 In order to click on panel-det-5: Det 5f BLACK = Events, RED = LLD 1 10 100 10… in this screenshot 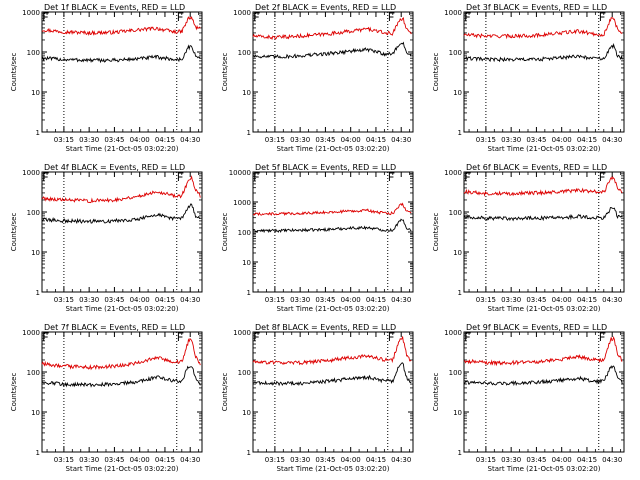, I will do `click(317, 238)`.